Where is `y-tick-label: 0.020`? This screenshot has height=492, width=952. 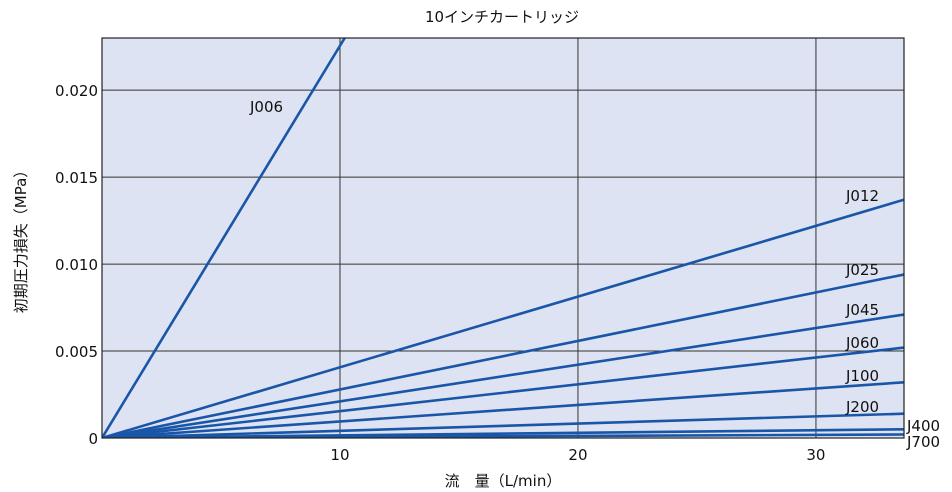
y-tick-label: 0.020 is located at coordinates (76, 91).